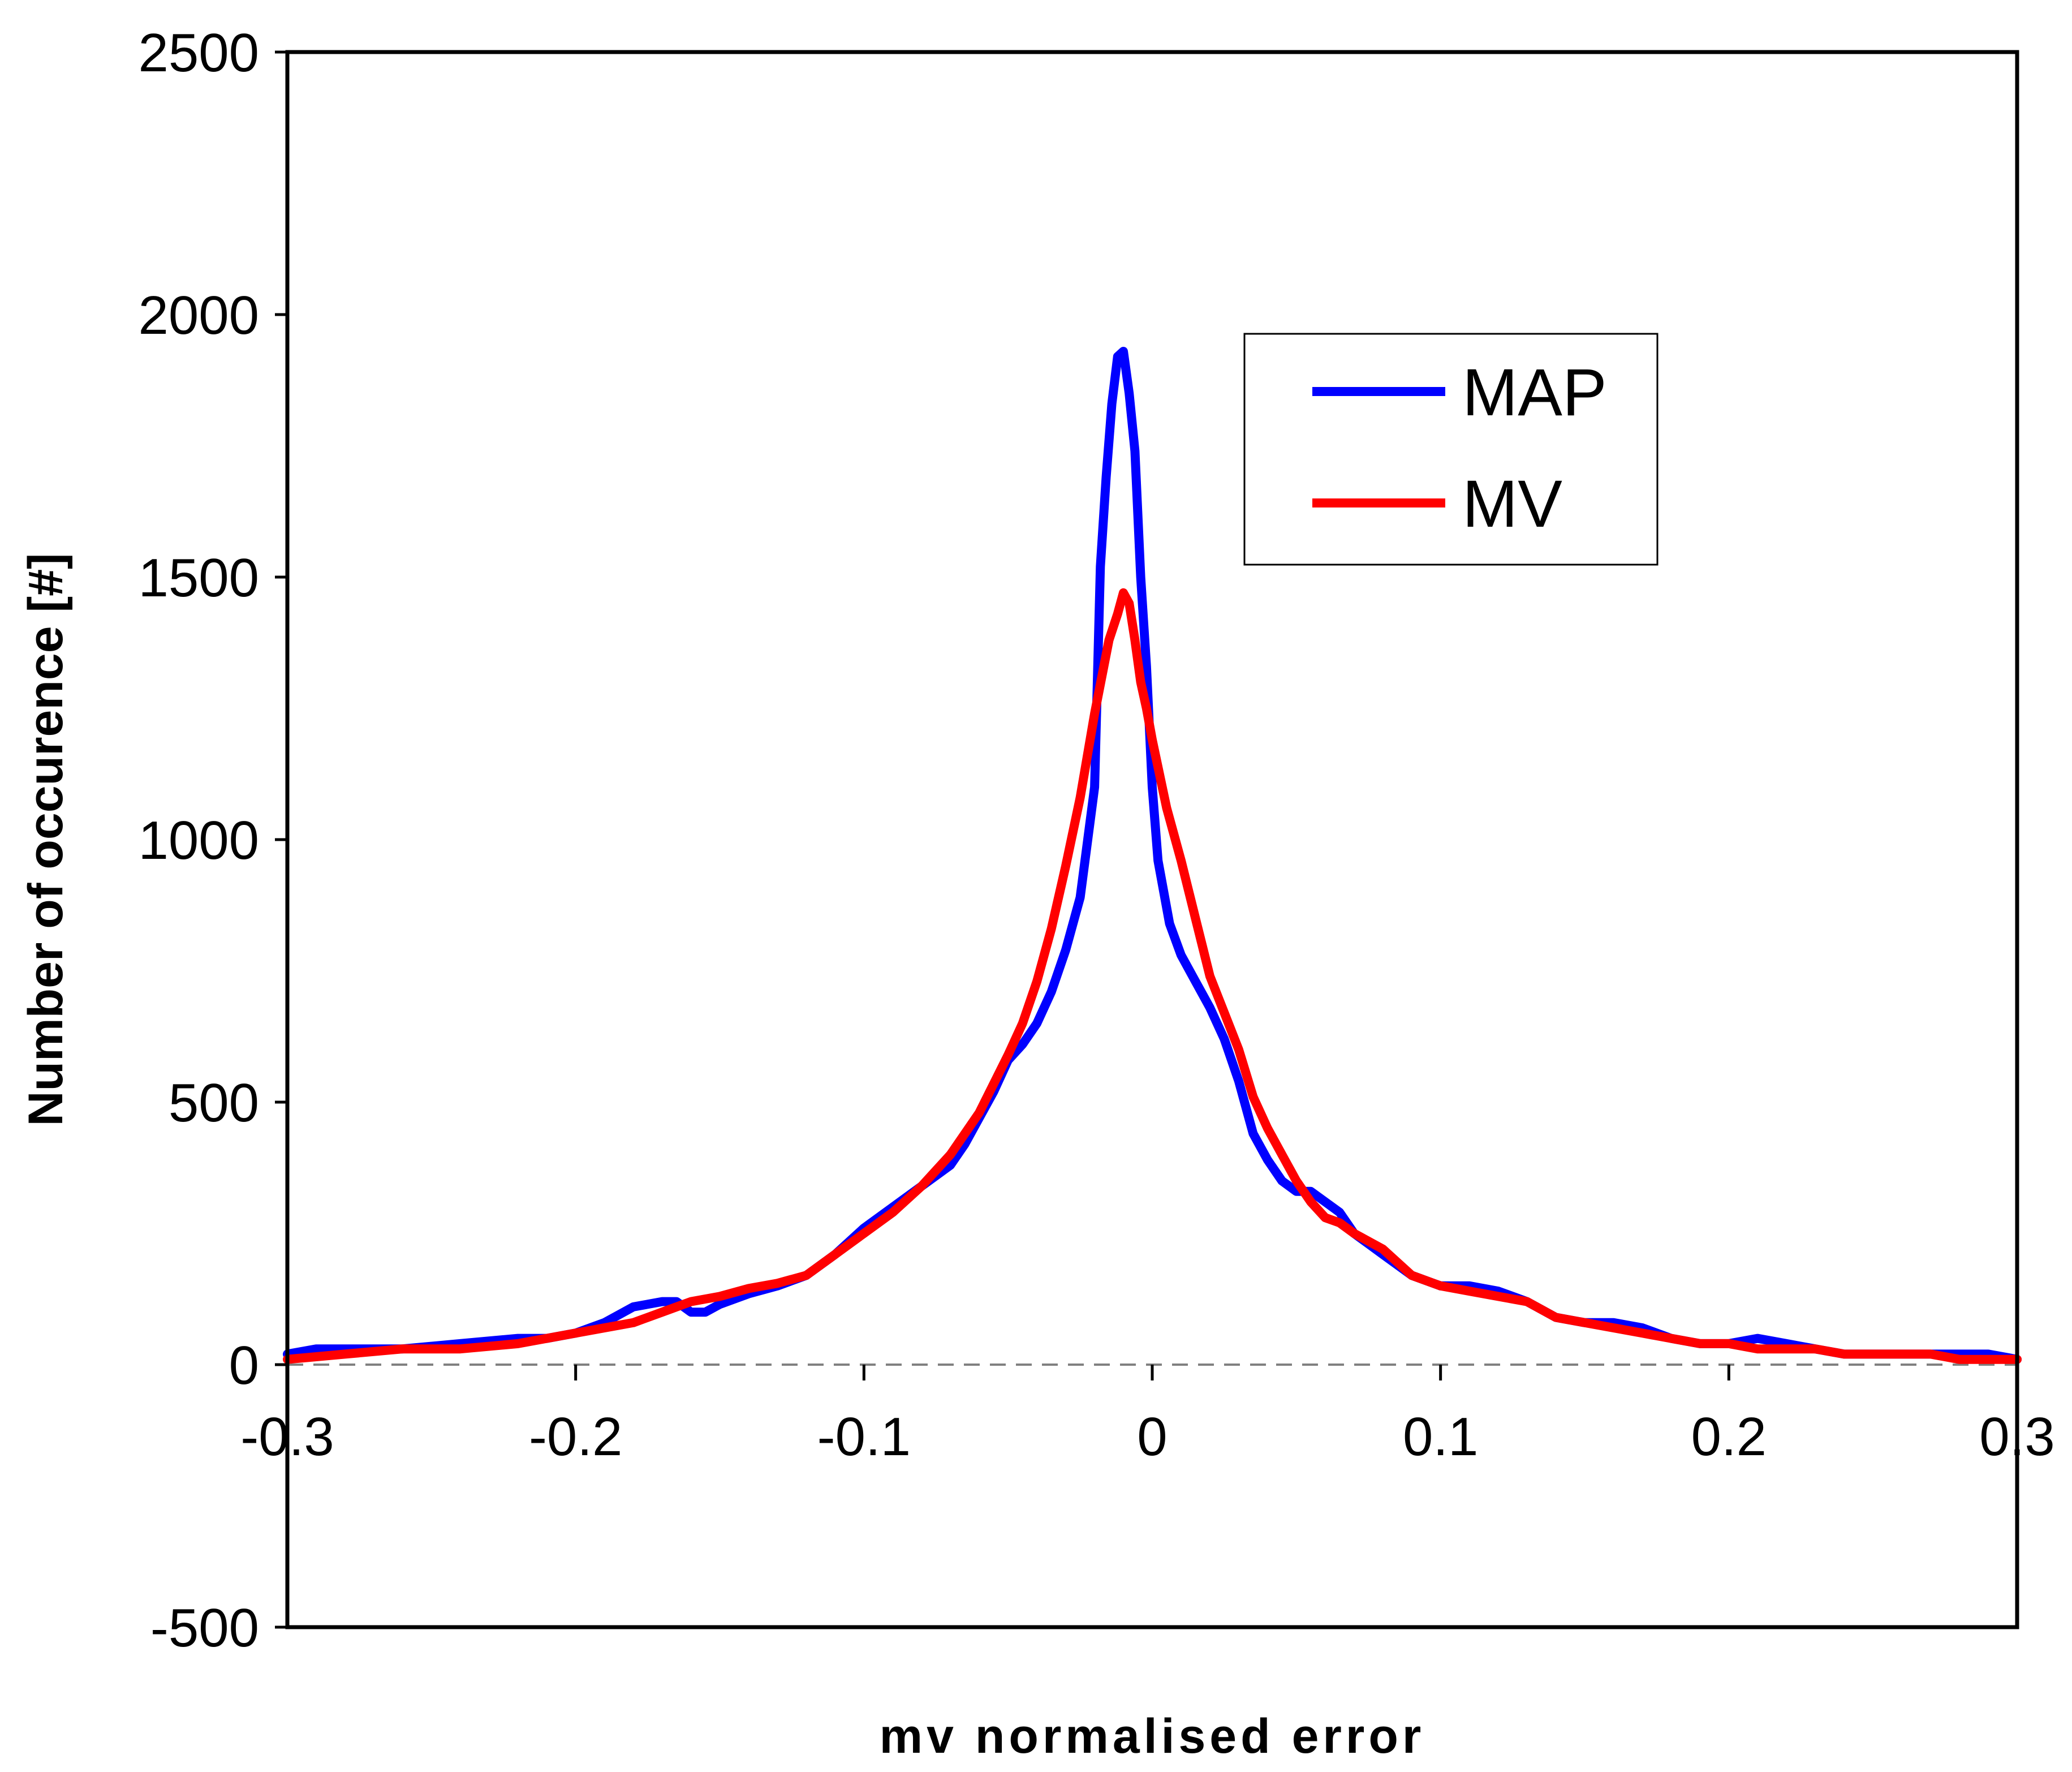 Image resolution: width=2072 pixels, height=1772 pixels. I want to click on x-tick-label: 0, so click(1152, 1437).